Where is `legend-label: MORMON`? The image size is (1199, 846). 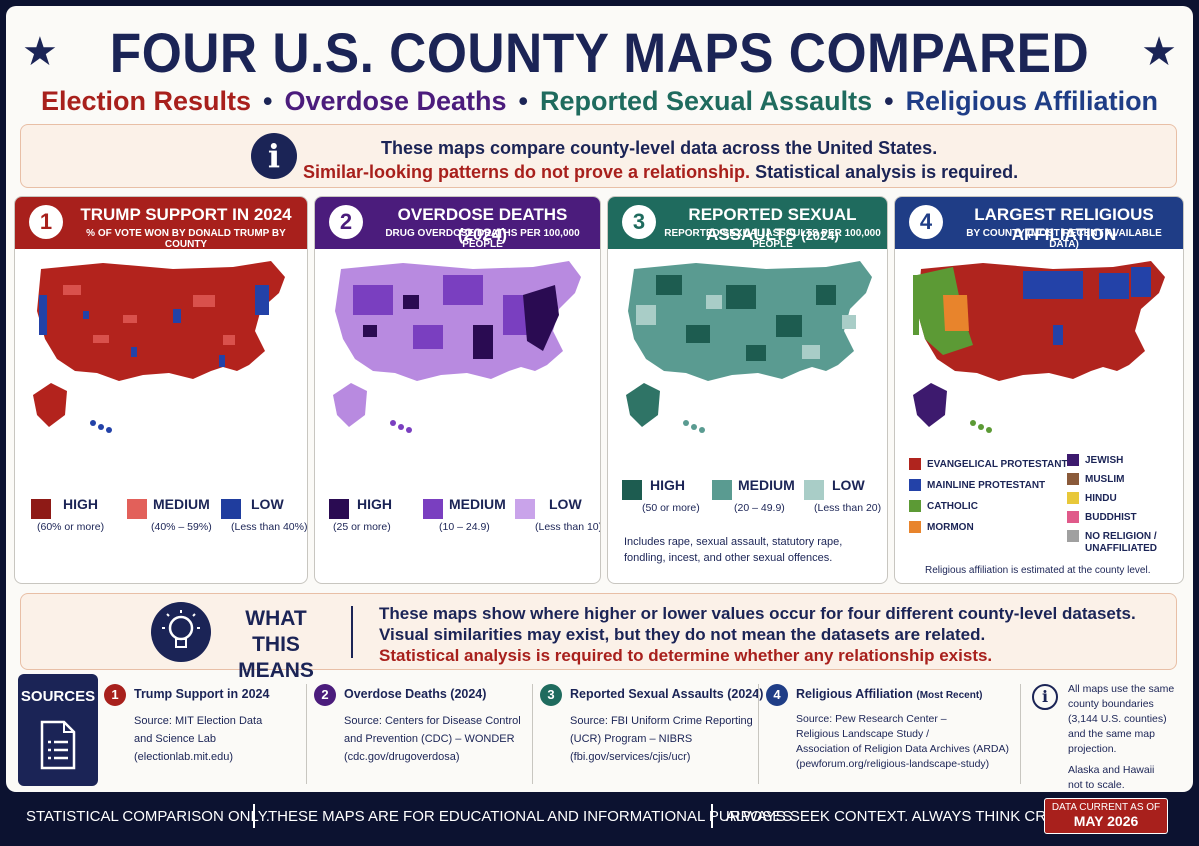 legend-label: MORMON is located at coordinates (950, 527).